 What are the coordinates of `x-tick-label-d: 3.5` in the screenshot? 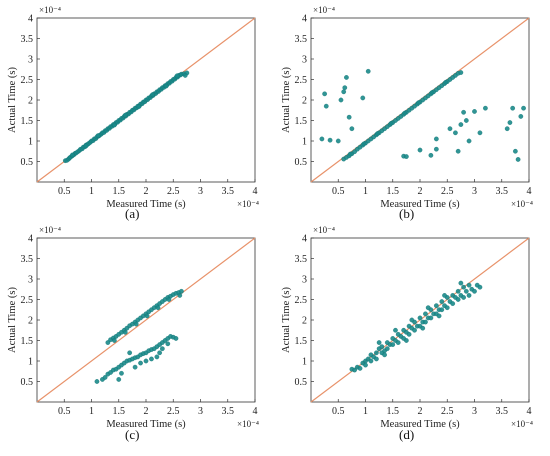 It's located at (502, 411).